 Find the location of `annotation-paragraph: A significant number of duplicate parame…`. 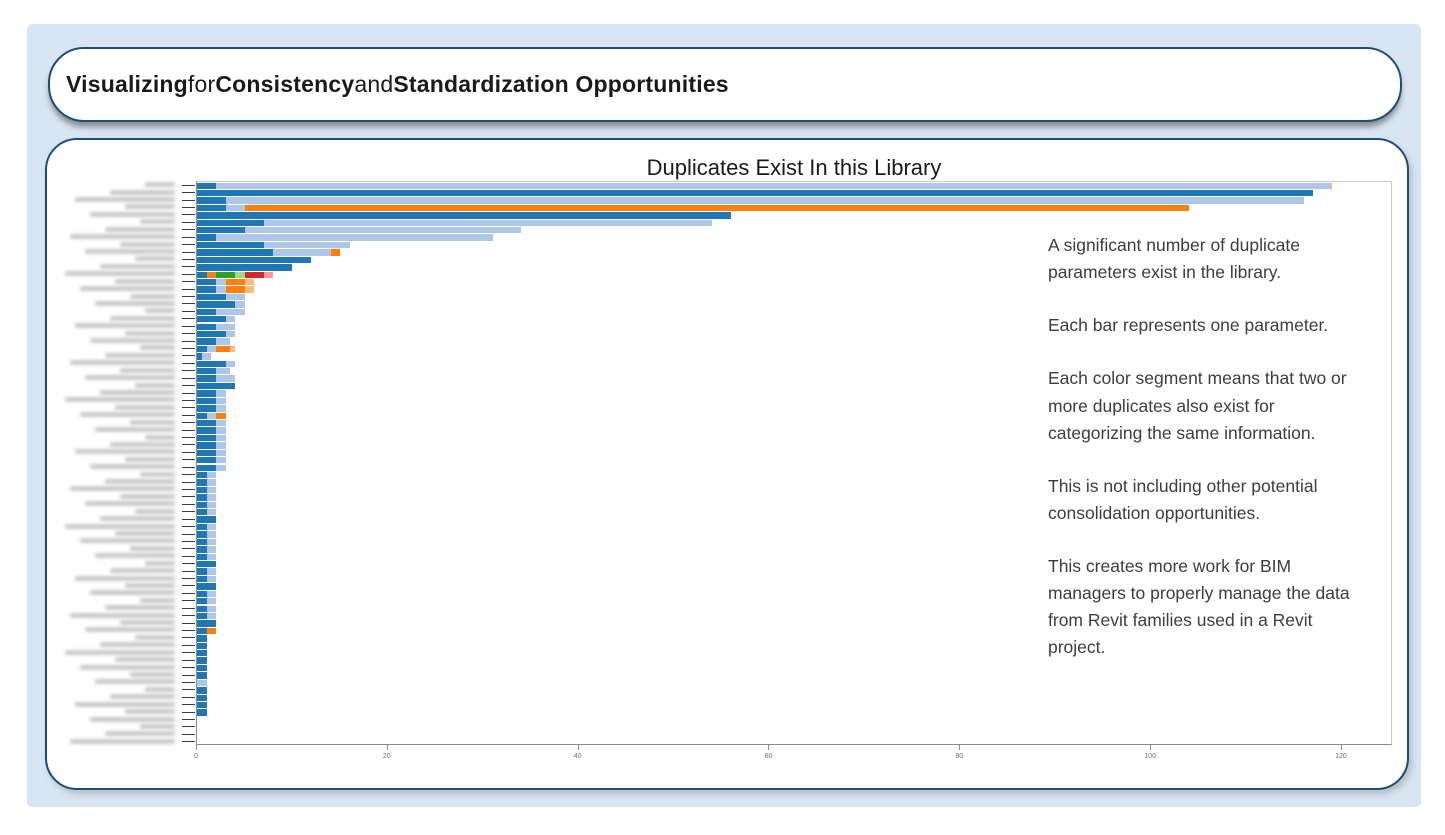

annotation-paragraph: A significant number of duplicate parame… is located at coordinates (1174, 259).